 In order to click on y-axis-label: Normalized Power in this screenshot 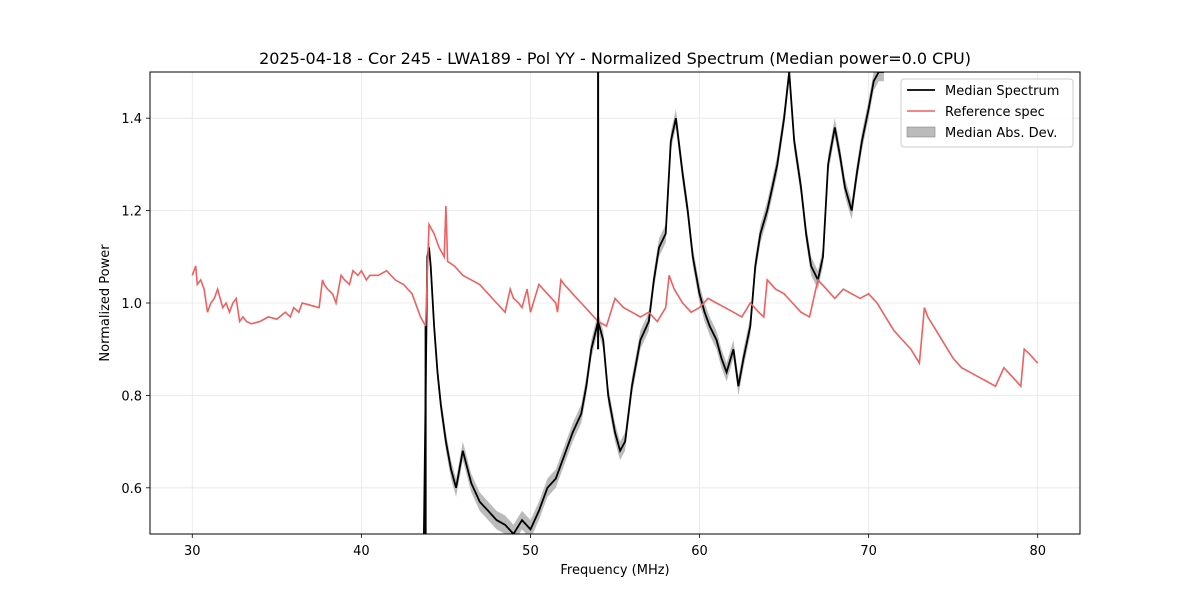, I will do `click(105, 303)`.